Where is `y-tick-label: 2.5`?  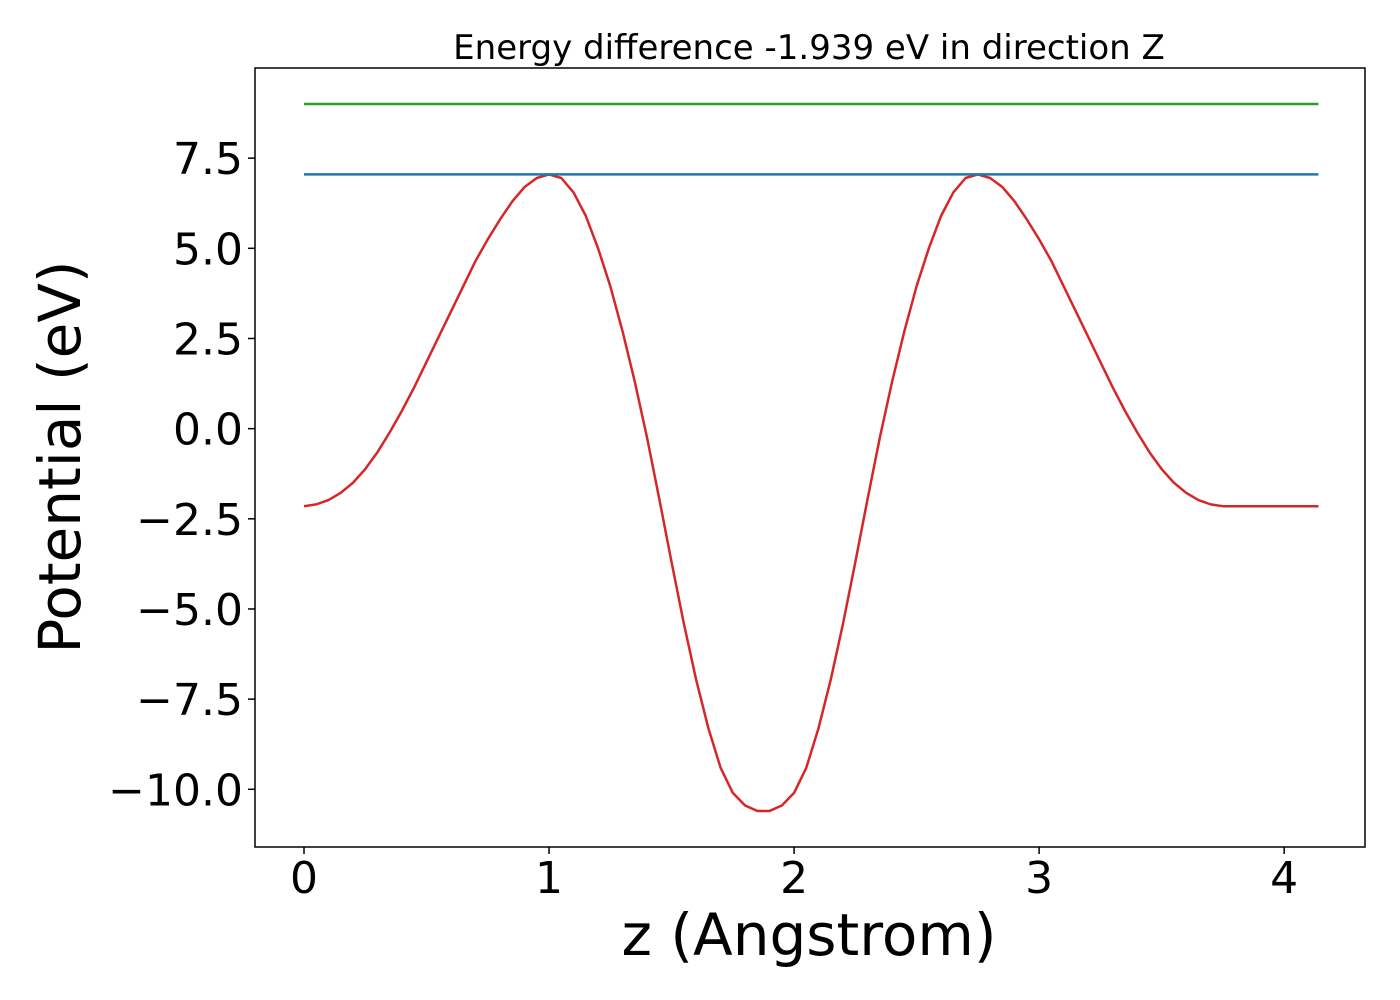 y-tick-label: 2.5 is located at coordinates (208, 339).